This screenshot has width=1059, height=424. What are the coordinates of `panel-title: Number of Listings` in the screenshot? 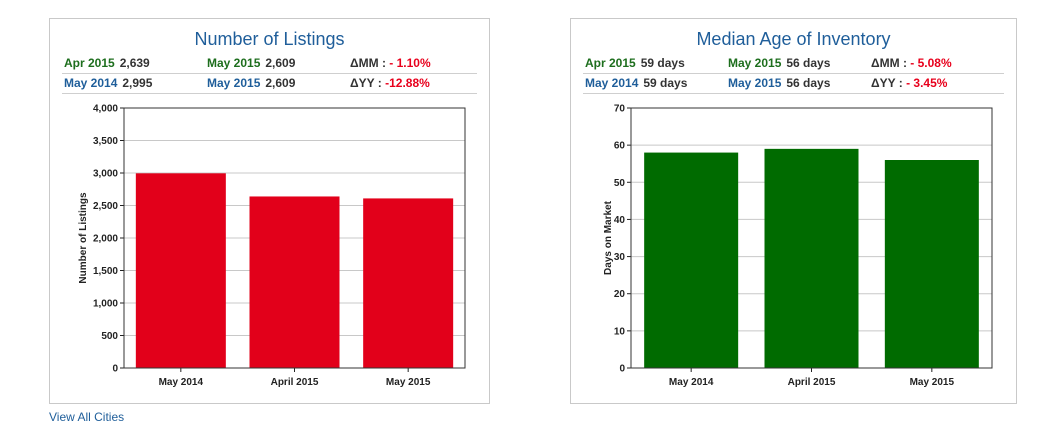 It's located at (269, 39).